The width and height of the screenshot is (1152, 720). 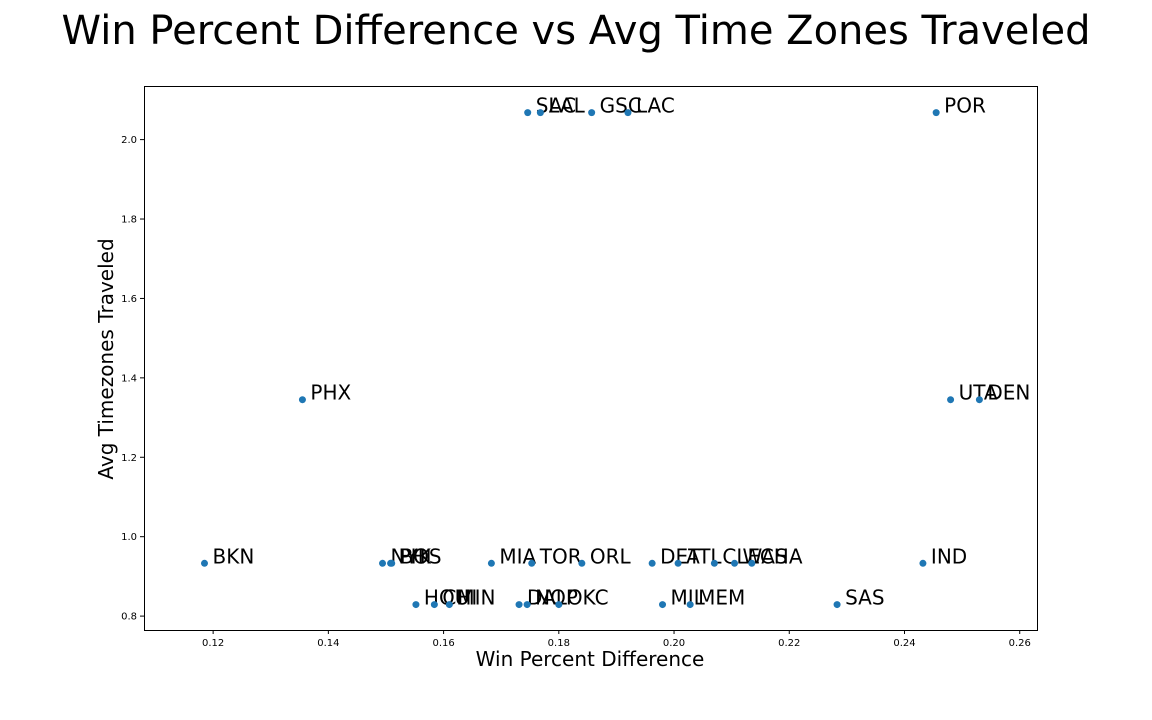 I want to click on point-label: MIN, so click(x=476, y=598).